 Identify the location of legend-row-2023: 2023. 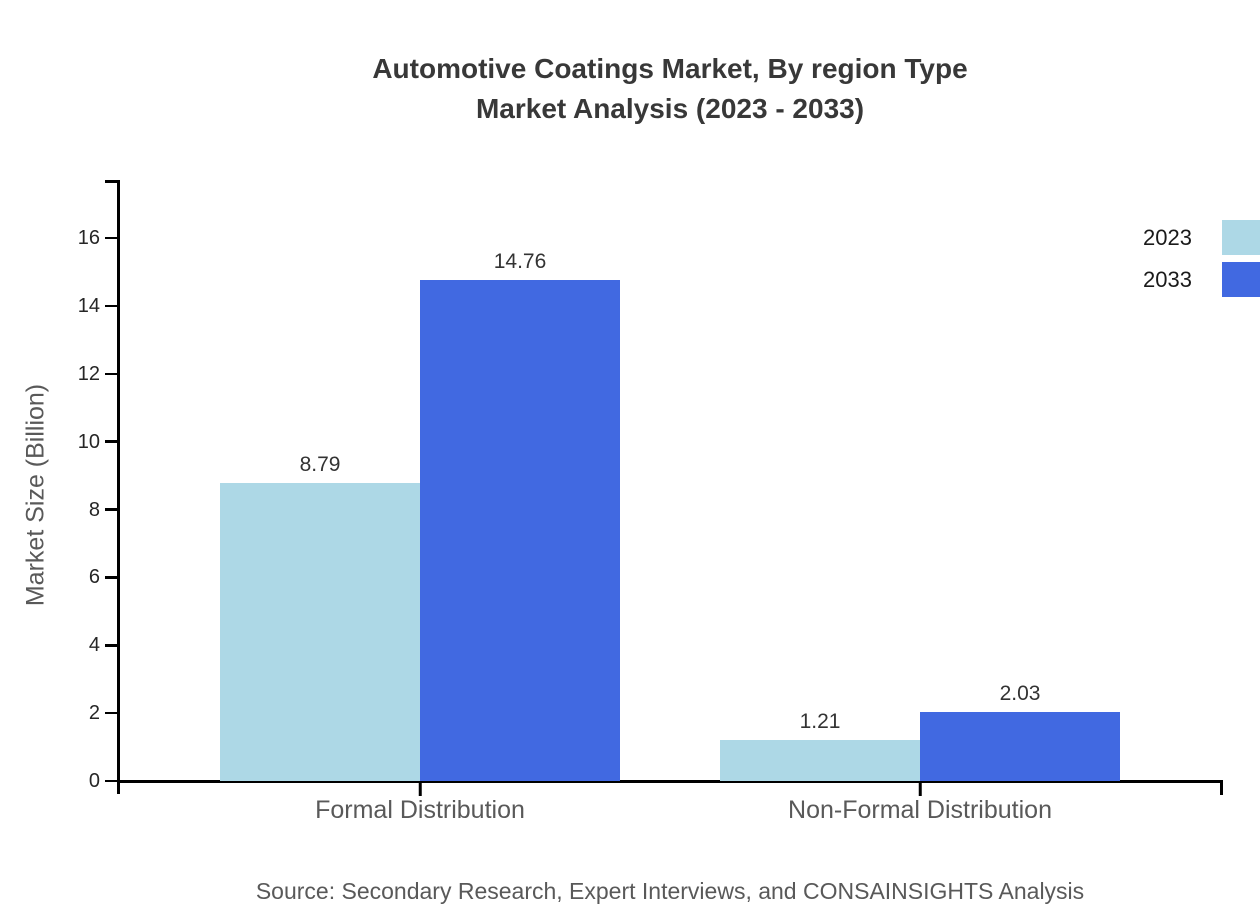
(1201, 237).